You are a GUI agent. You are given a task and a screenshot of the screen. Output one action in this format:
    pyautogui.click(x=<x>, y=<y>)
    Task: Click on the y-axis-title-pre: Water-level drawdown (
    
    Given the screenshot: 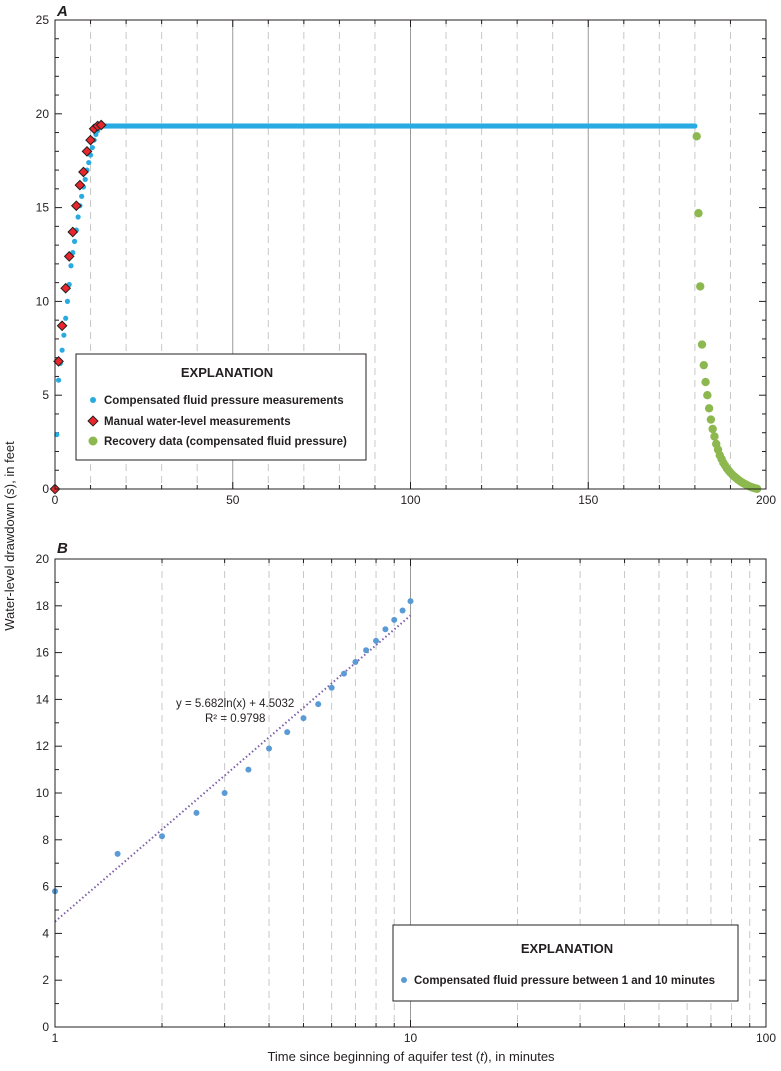 What is the action you would take?
    pyautogui.click(x=9, y=562)
    